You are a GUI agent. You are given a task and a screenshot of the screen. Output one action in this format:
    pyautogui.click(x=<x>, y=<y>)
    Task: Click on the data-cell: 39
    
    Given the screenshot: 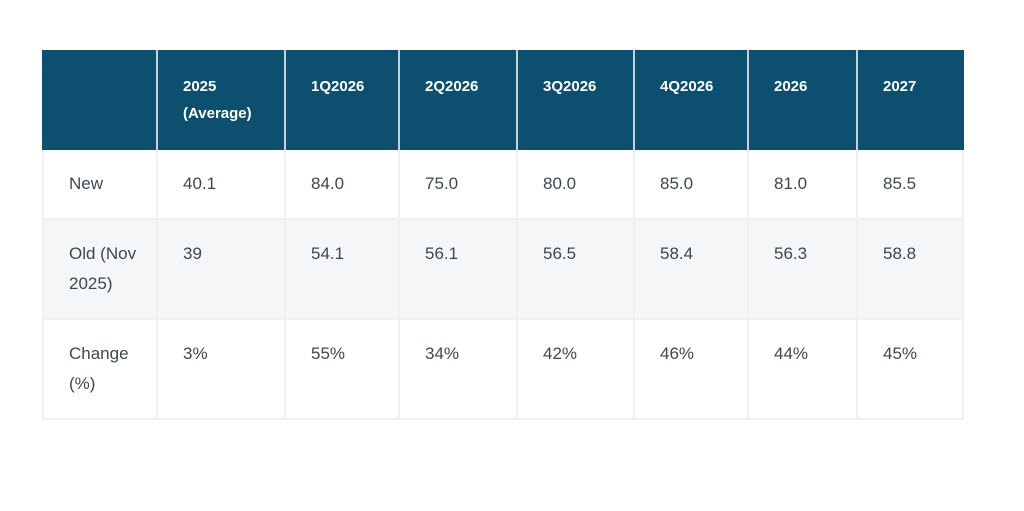 What is the action you would take?
    pyautogui.click(x=222, y=270)
    